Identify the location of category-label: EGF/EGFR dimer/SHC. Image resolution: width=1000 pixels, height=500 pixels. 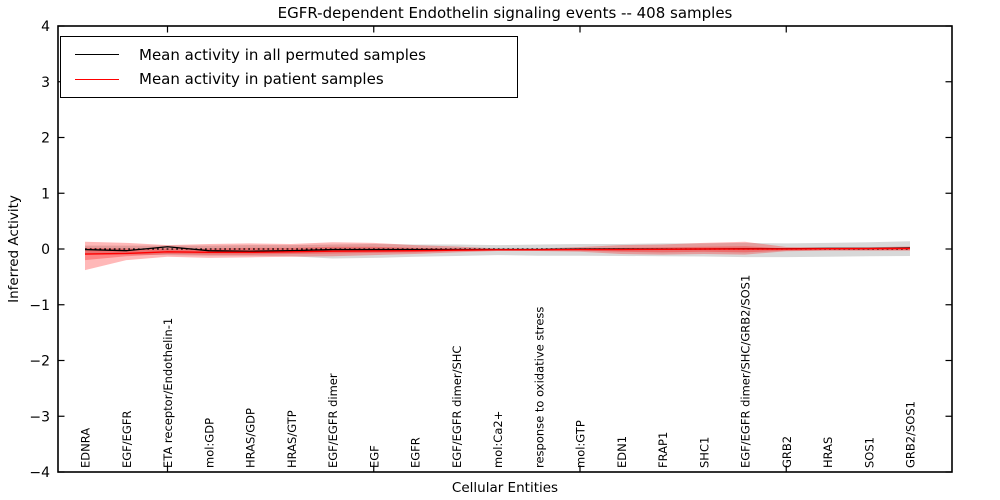
(457, 407).